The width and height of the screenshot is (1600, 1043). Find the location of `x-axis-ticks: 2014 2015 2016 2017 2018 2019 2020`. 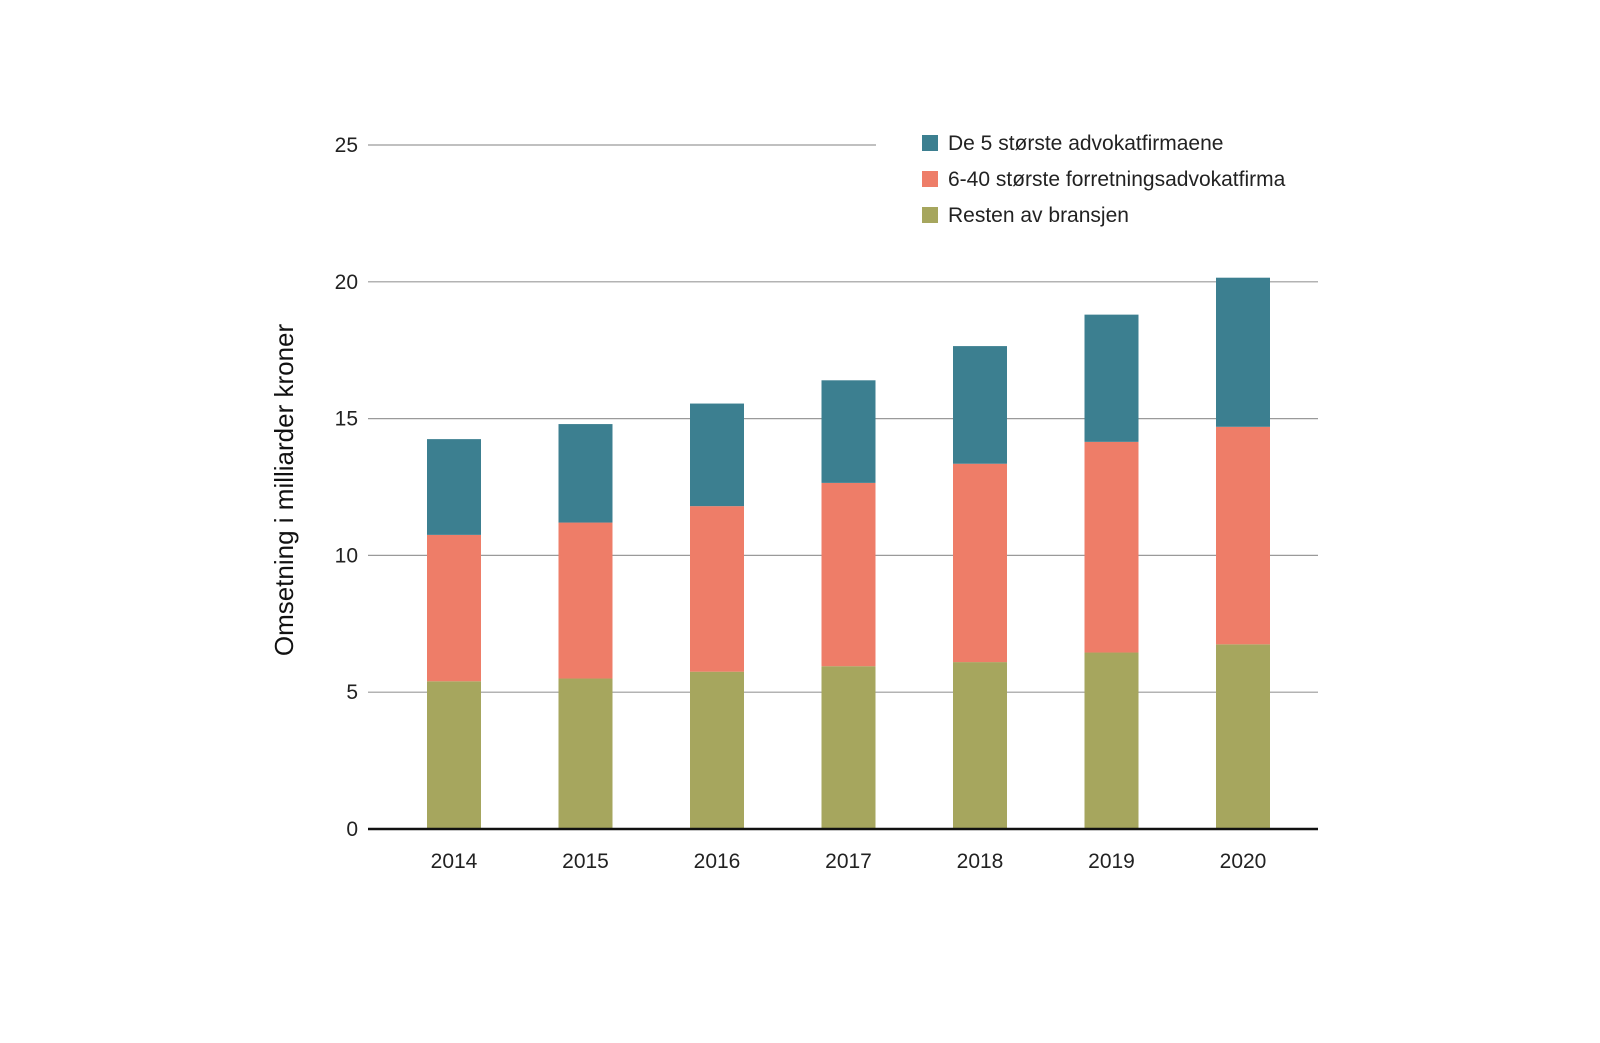

x-axis-ticks: 2014 2015 2016 2017 2018 2019 2020 is located at coordinates (849, 861).